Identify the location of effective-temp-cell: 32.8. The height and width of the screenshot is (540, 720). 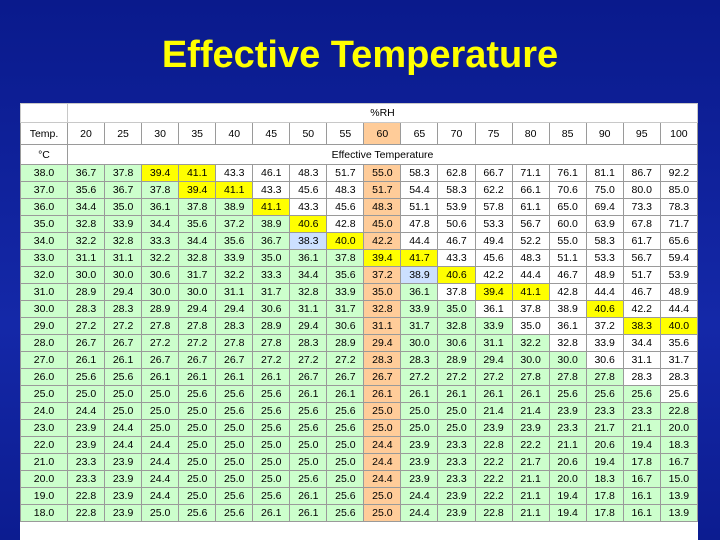
(197, 258).